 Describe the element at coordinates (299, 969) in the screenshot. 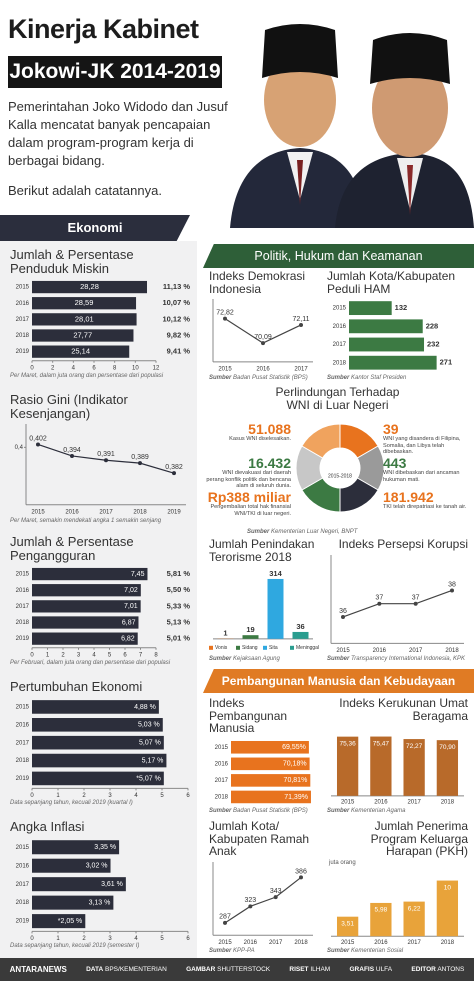

I see `credit-role: RISET` at that location.